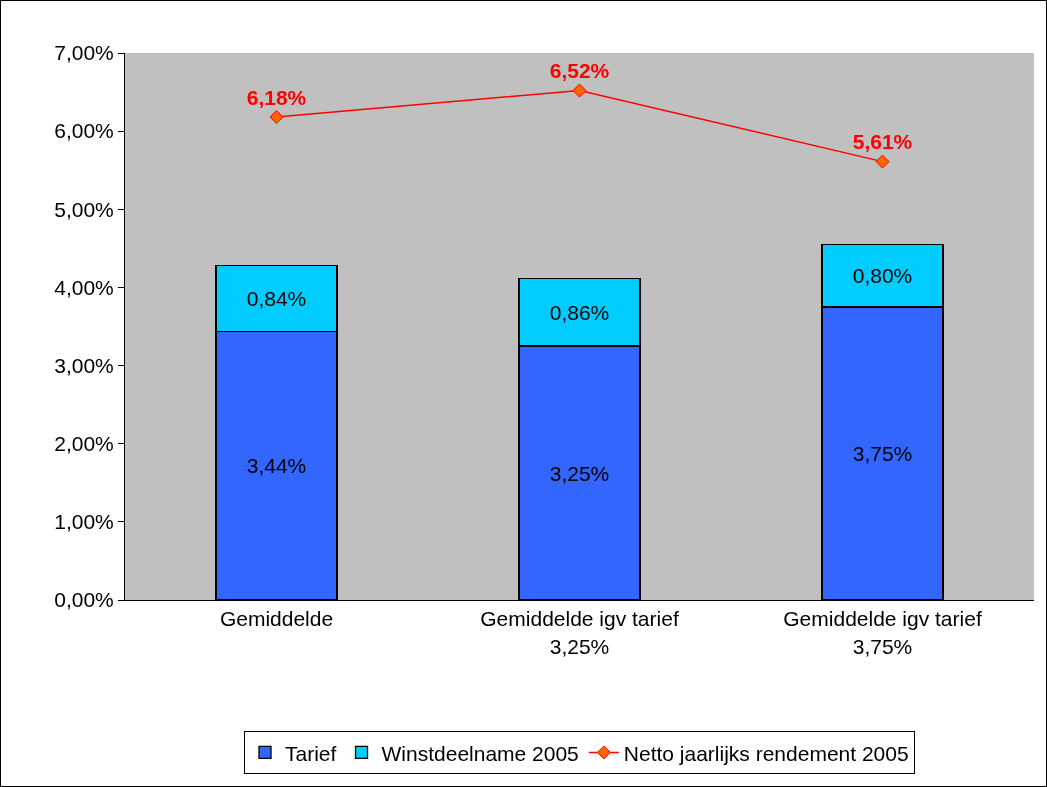  Describe the element at coordinates (276, 619) in the screenshot. I see `x-tick-label: Gemiddelde` at that location.